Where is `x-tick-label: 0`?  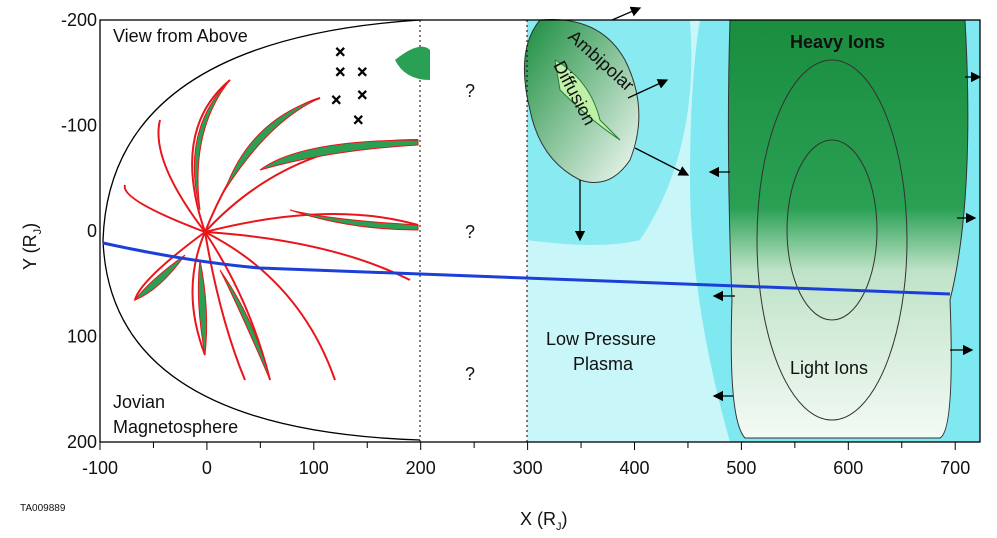 x-tick-label: 0 is located at coordinates (207, 468).